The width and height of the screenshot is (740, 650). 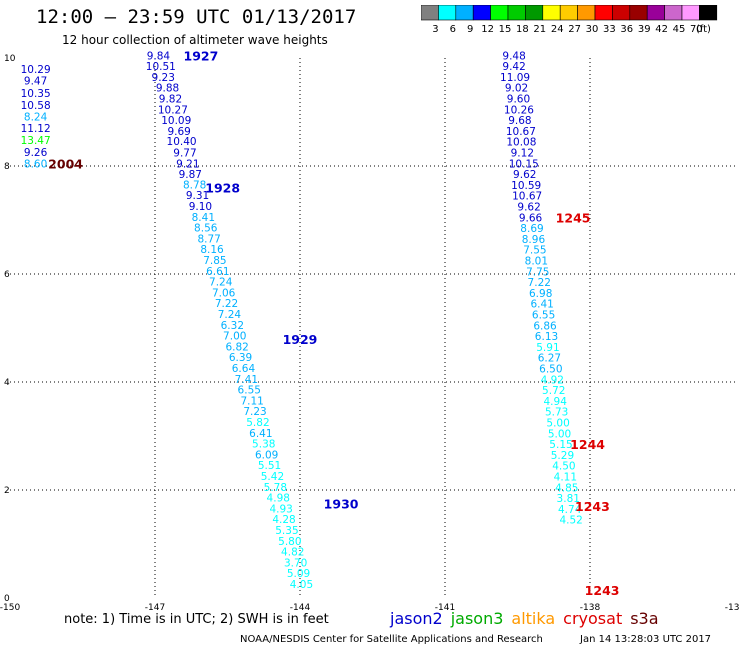 What do you see at coordinates (547, 348) in the screenshot?
I see `data-point-label: 5.91` at bounding box center [547, 348].